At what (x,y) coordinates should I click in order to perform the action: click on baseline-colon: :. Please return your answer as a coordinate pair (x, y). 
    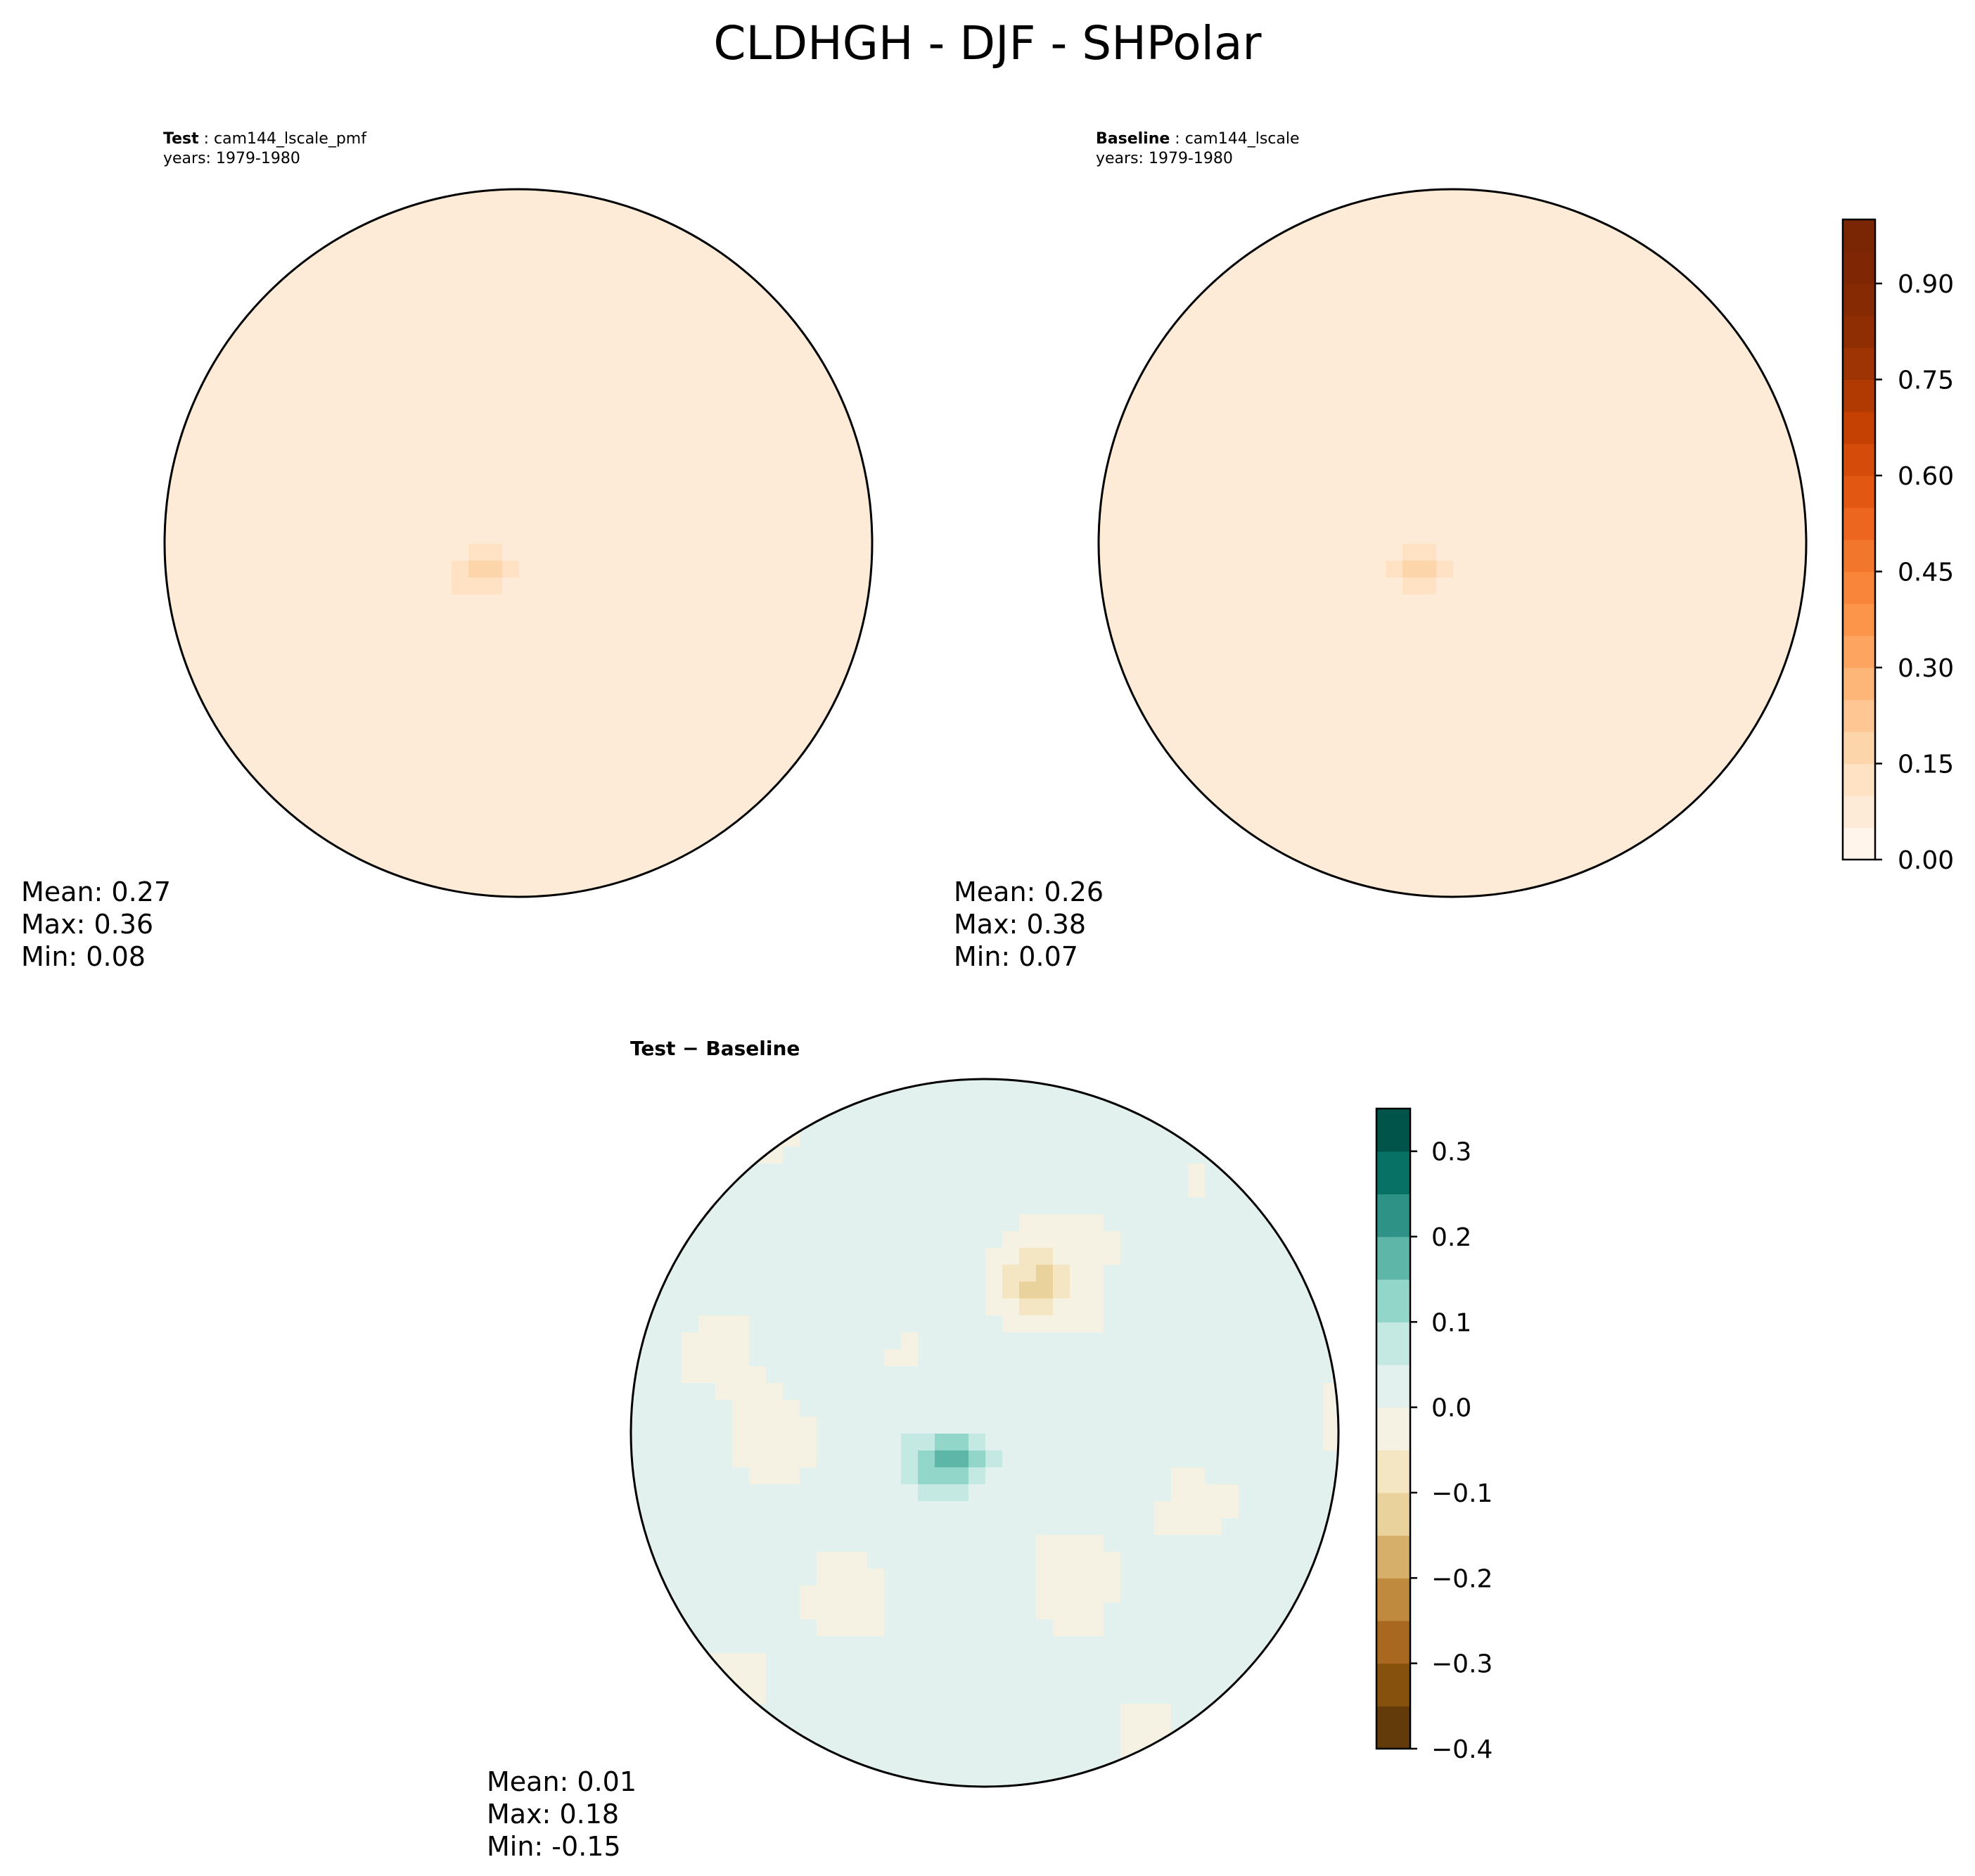
    Looking at the image, I should click on (1177, 139).